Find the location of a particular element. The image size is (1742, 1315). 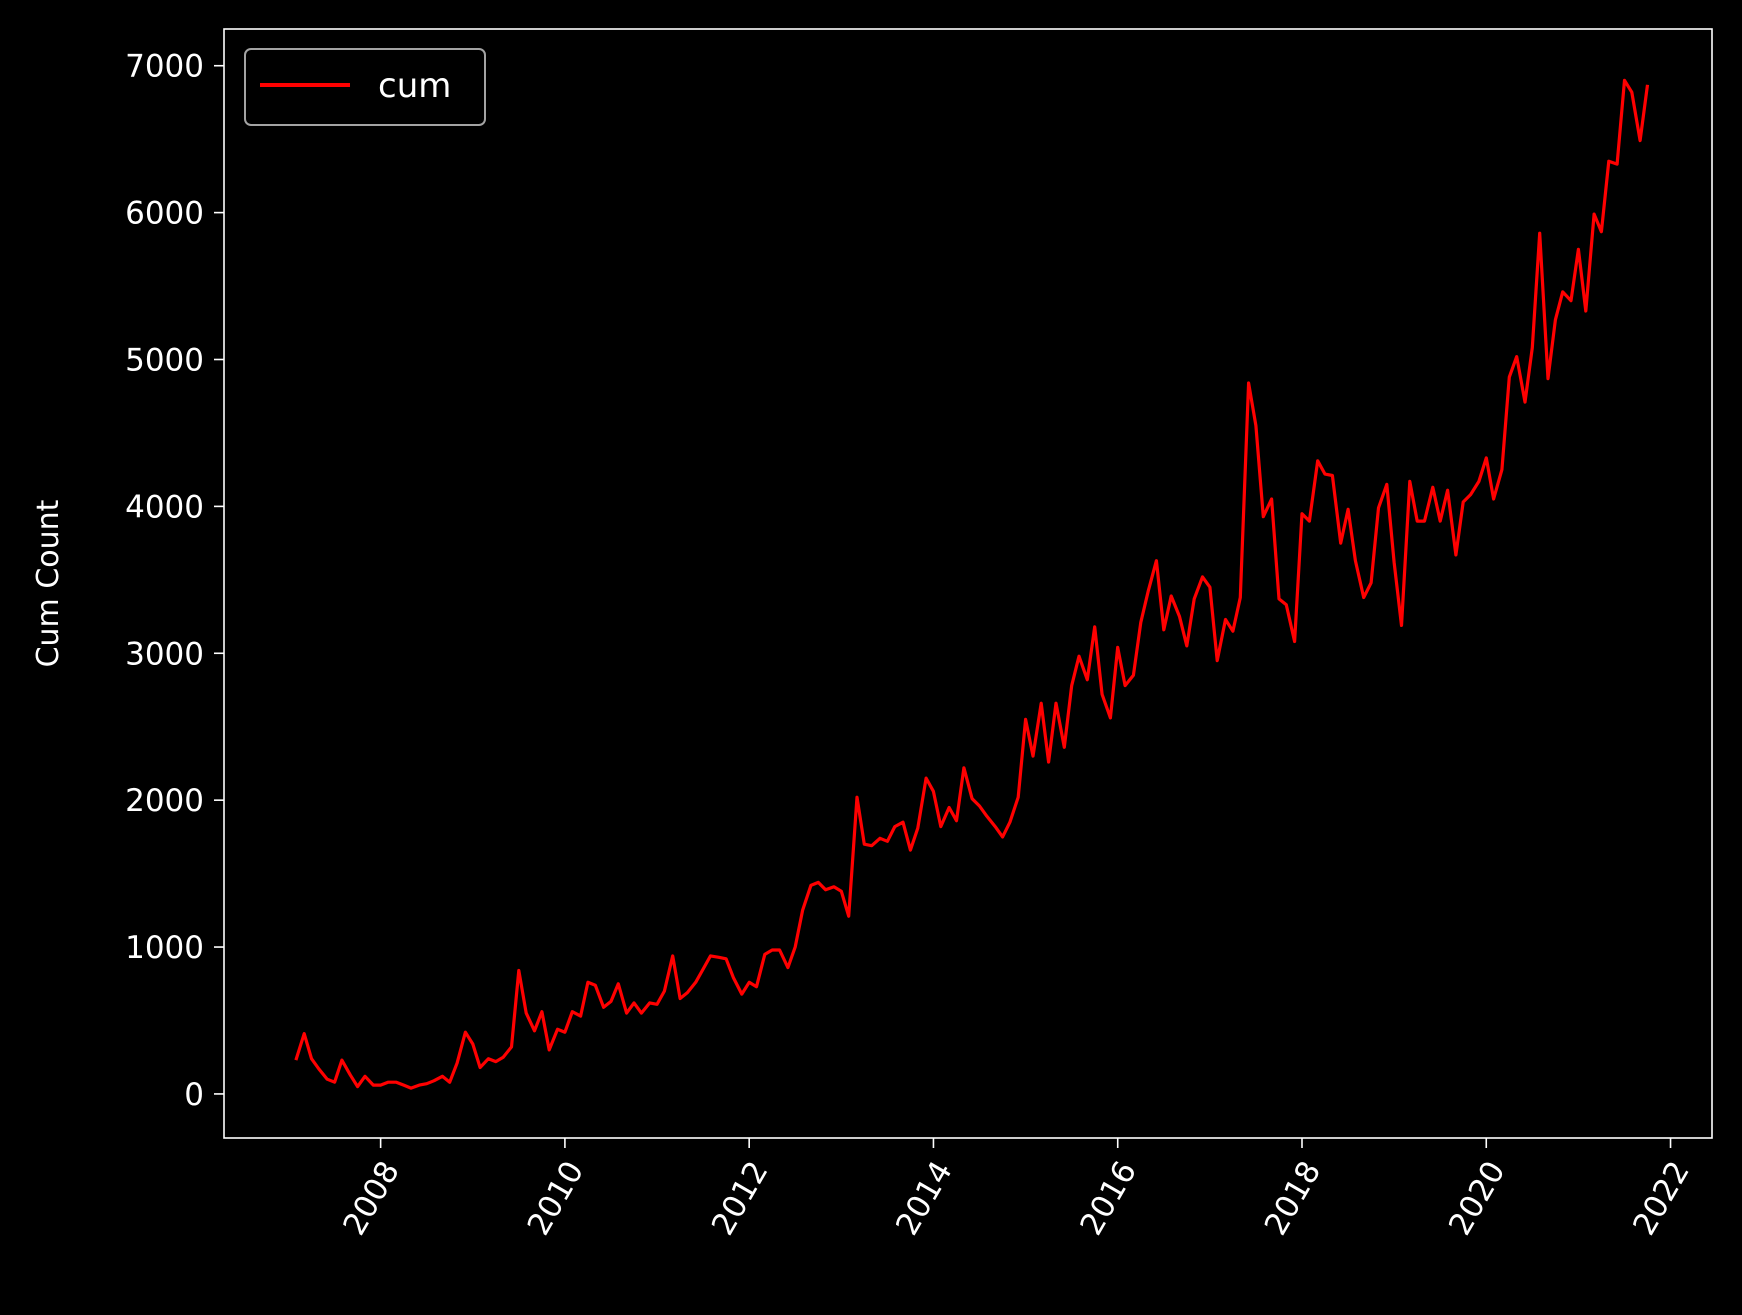

legend-box is located at coordinates (365, 87).